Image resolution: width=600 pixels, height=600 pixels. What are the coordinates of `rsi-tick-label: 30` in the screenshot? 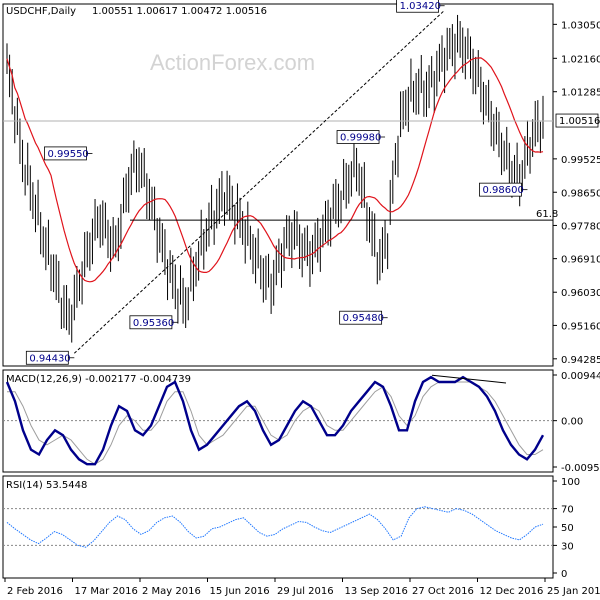 It's located at (567, 546).